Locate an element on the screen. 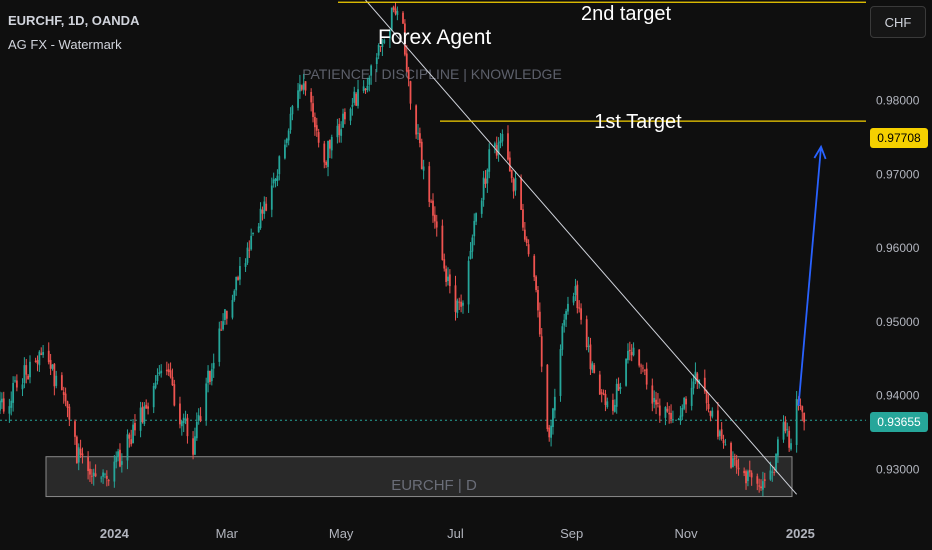 Image resolution: width=932 pixels, height=550 pixels. x-axis: 2024 Mar May Jul Sep Nov 2025 is located at coordinates (457, 533).